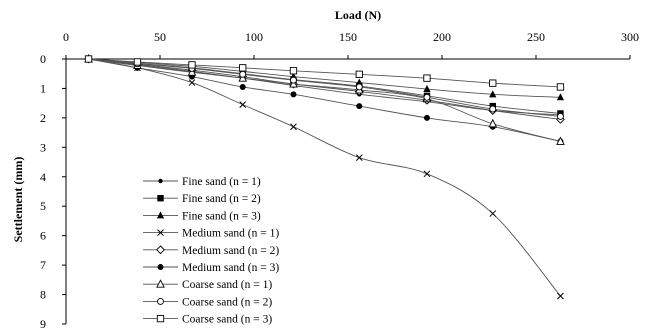 The width and height of the screenshot is (653, 329). I want to click on y-tick-label: 1, so click(43, 88).